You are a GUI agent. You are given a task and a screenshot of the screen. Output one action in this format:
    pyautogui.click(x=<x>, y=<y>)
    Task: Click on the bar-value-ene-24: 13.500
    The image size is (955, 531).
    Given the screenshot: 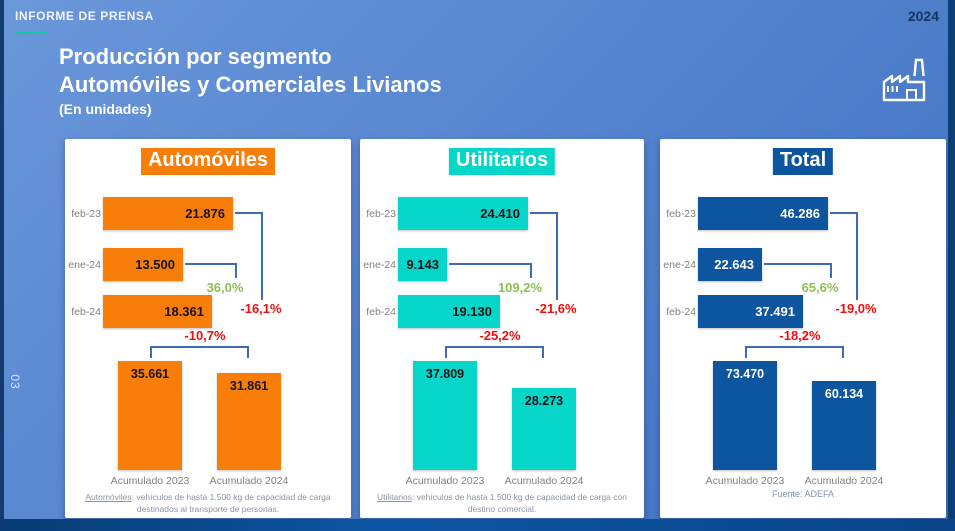 What is the action you would take?
    pyautogui.click(x=155, y=264)
    